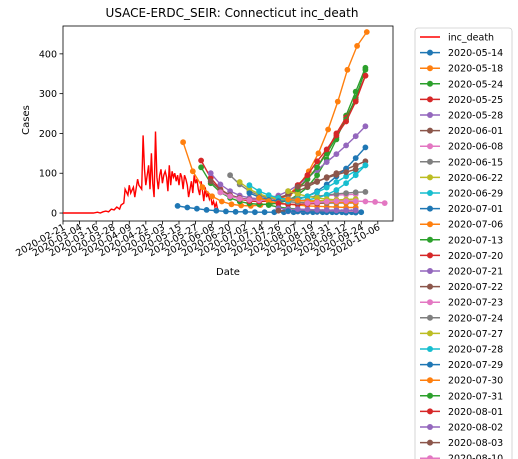 Image resolution: width=518 pixels, height=459 pixels. Describe the element at coordinates (475, 131) in the screenshot. I see `legend-label: 2020-06-01` at that location.